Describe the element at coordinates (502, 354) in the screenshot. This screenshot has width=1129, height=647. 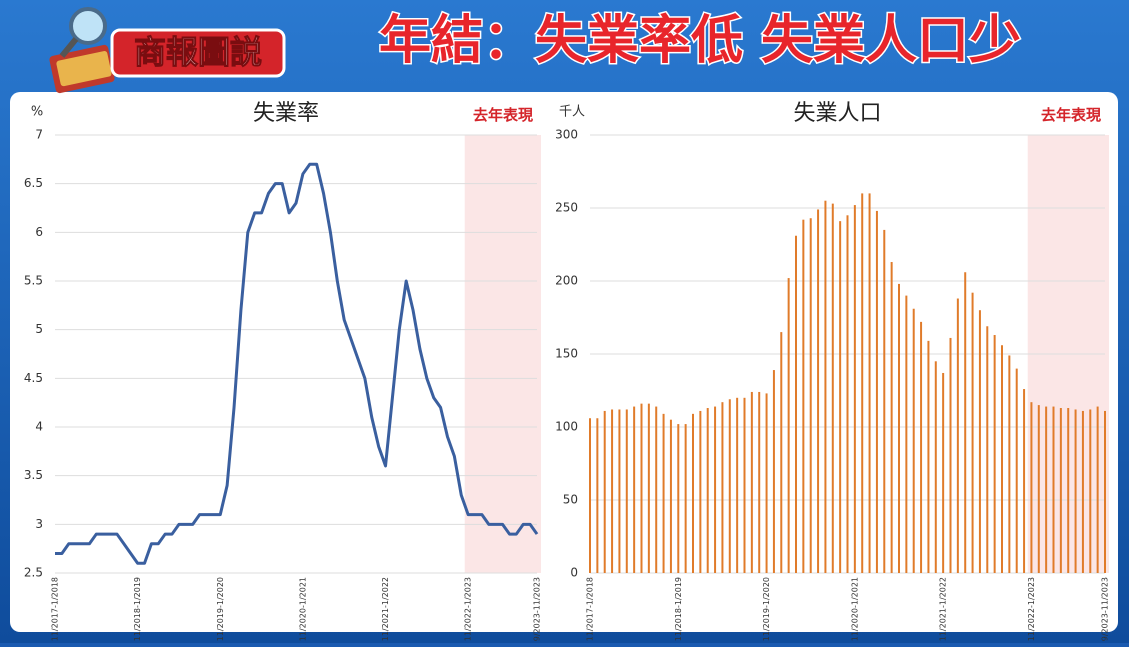
I see `highlight-band` at that location.